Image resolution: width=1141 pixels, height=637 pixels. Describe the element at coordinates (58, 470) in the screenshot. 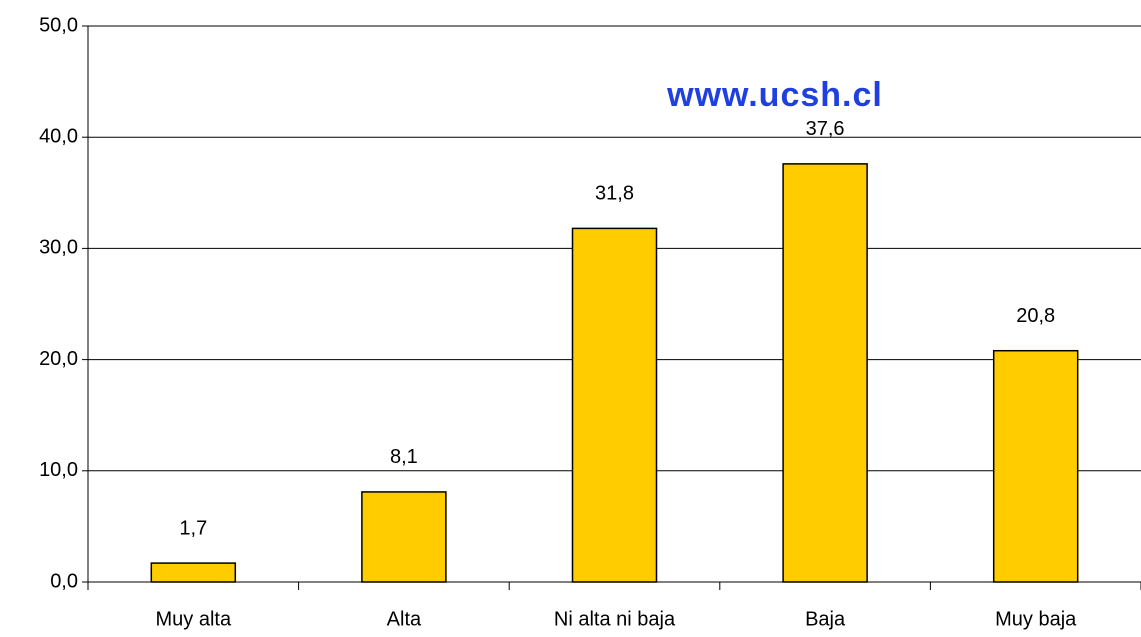

I see `y-tick-label: 10,0` at that location.